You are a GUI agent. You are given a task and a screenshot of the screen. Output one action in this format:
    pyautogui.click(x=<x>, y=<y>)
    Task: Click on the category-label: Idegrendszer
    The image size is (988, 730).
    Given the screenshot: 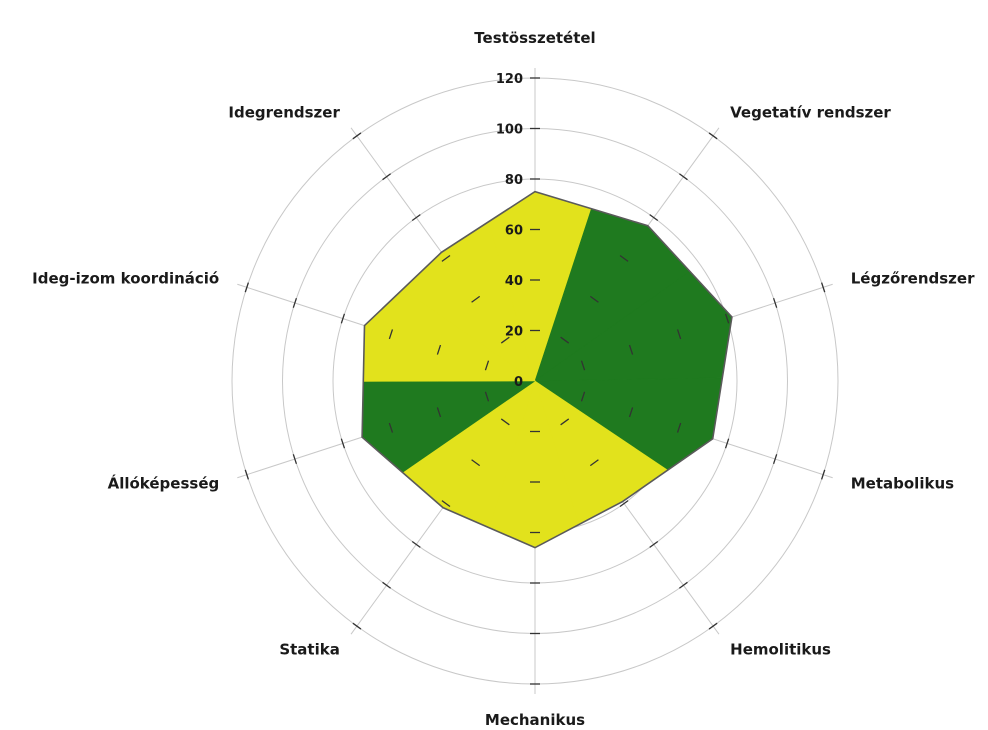 What is the action you would take?
    pyautogui.click(x=284, y=112)
    